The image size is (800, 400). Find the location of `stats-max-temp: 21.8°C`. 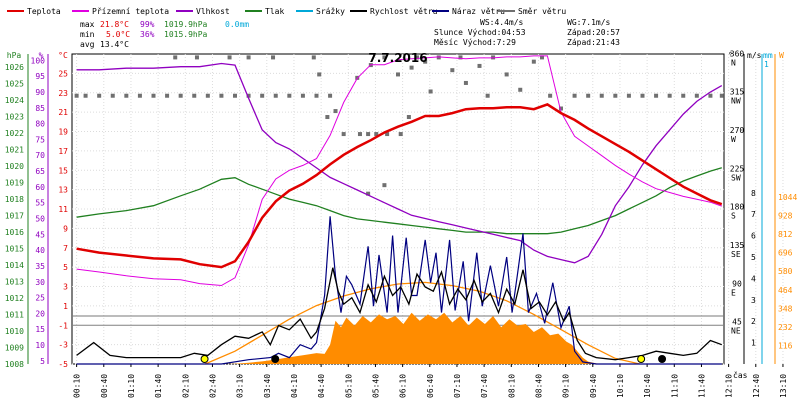

stats-max-temp: 21.8°C is located at coordinates (114, 24).